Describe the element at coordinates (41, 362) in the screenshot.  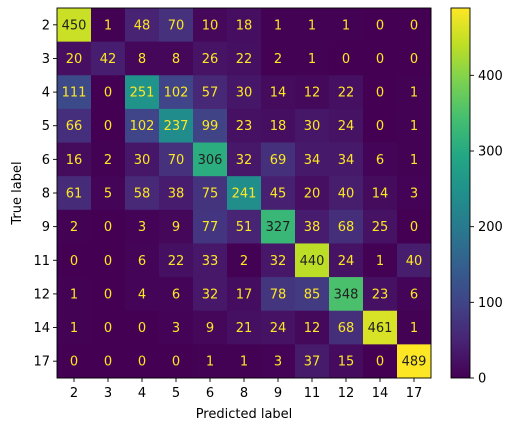
I see `y-tick-label: 17` at that location.